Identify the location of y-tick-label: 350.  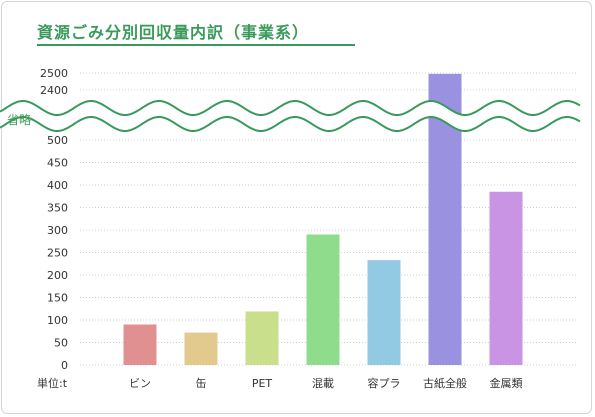
(57, 208).